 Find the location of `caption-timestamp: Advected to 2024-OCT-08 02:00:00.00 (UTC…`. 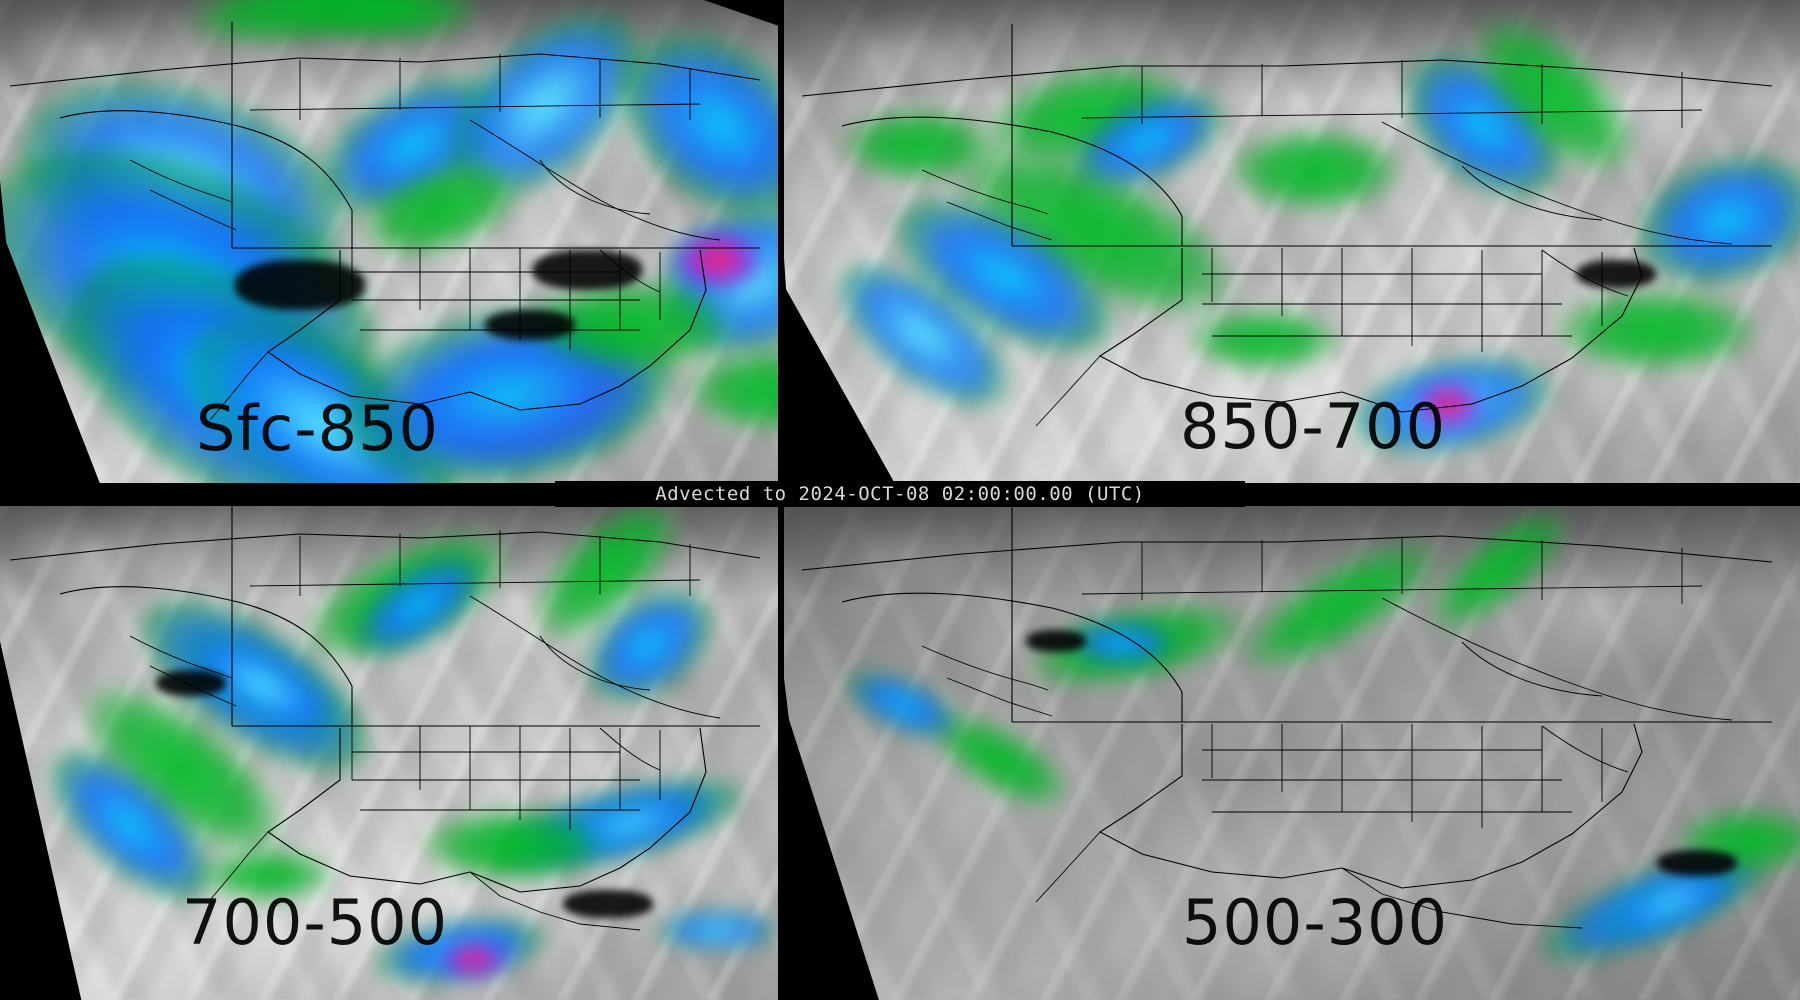

caption-timestamp: Advected to 2024-OCT-08 02:00:00.00 (UTC… is located at coordinates (900, 494).